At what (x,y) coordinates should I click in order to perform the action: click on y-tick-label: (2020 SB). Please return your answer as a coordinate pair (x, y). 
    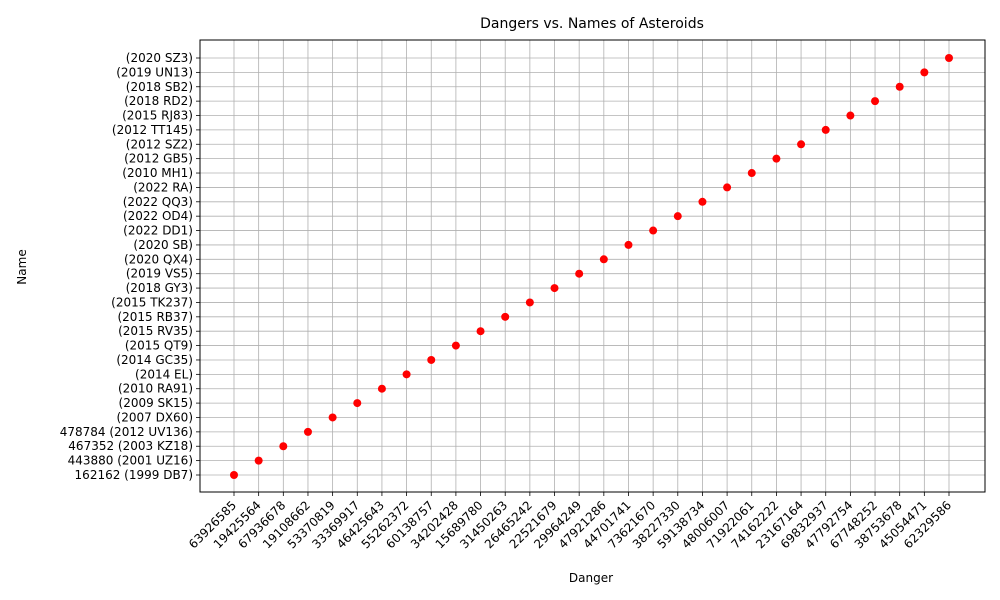
    Looking at the image, I should click on (163, 245).